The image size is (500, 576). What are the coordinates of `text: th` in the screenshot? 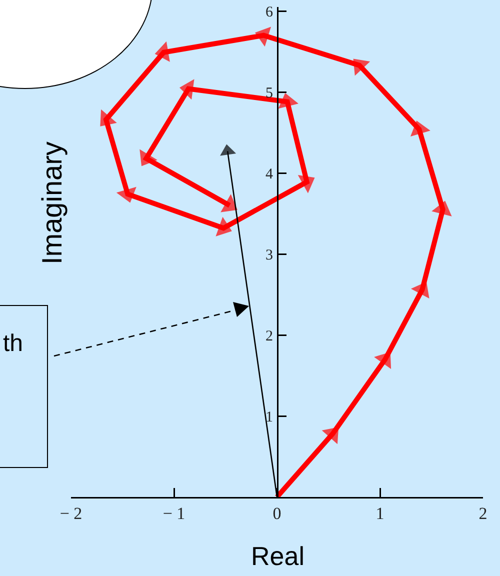 It's located at (12, 343).